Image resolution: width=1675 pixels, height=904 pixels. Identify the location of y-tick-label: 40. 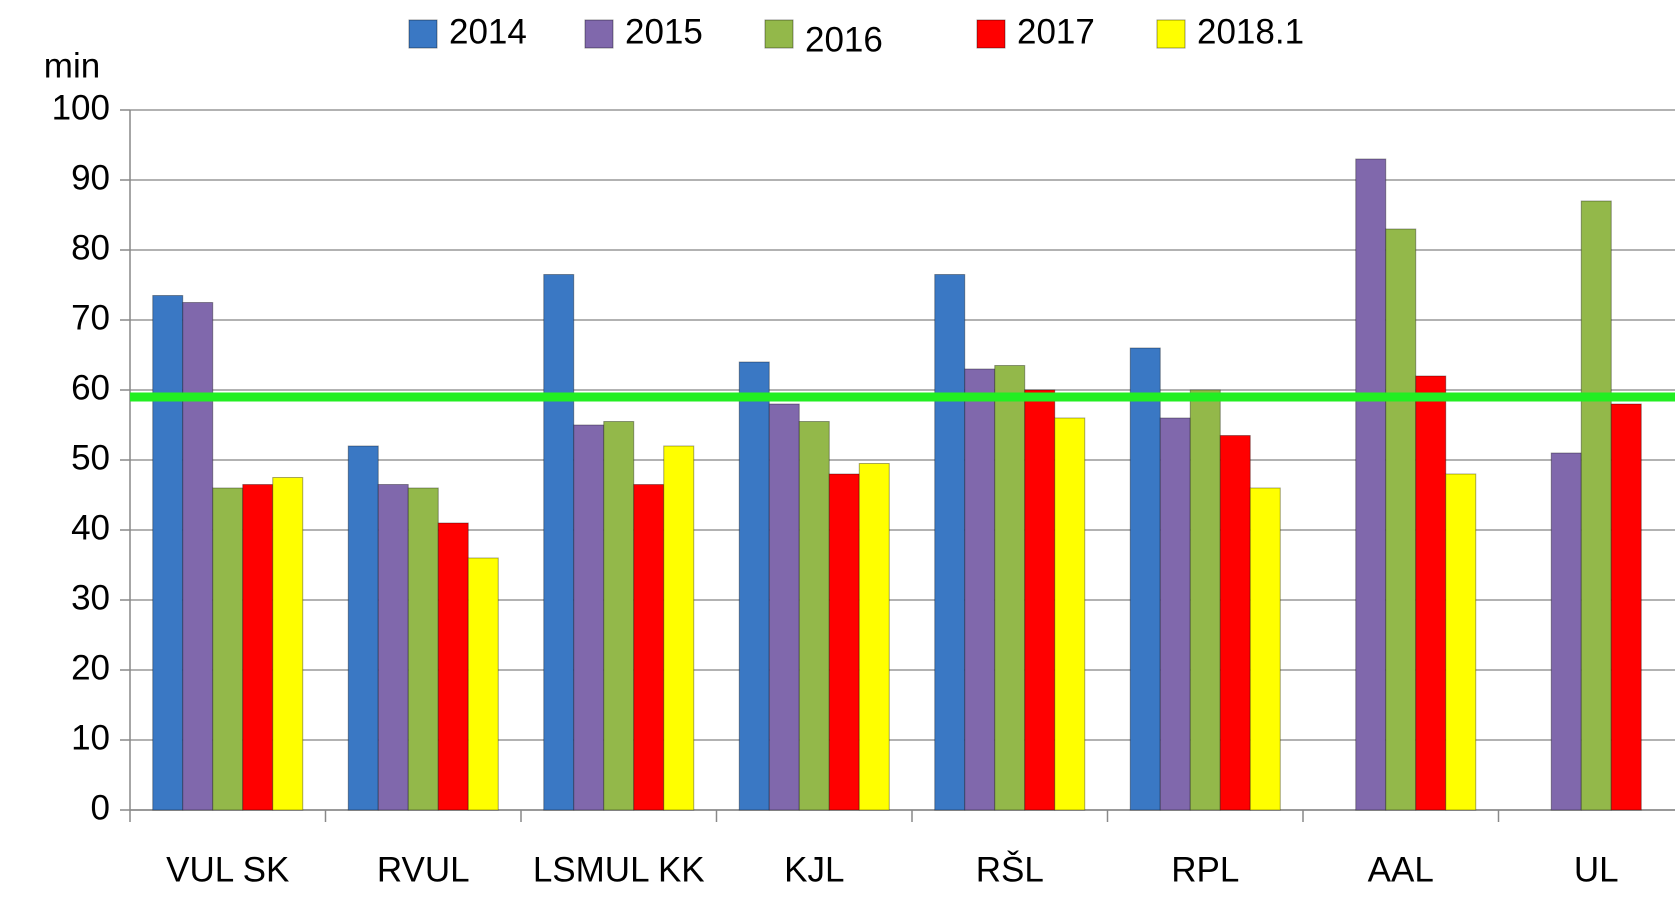
(90, 527).